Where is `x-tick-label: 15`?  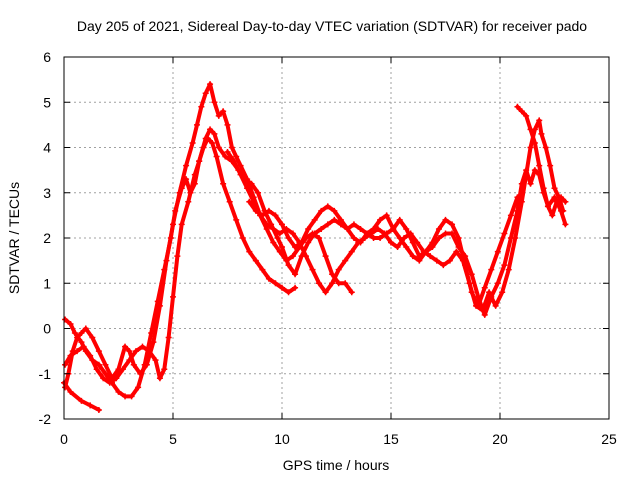 x-tick-label: 15 is located at coordinates (391, 439).